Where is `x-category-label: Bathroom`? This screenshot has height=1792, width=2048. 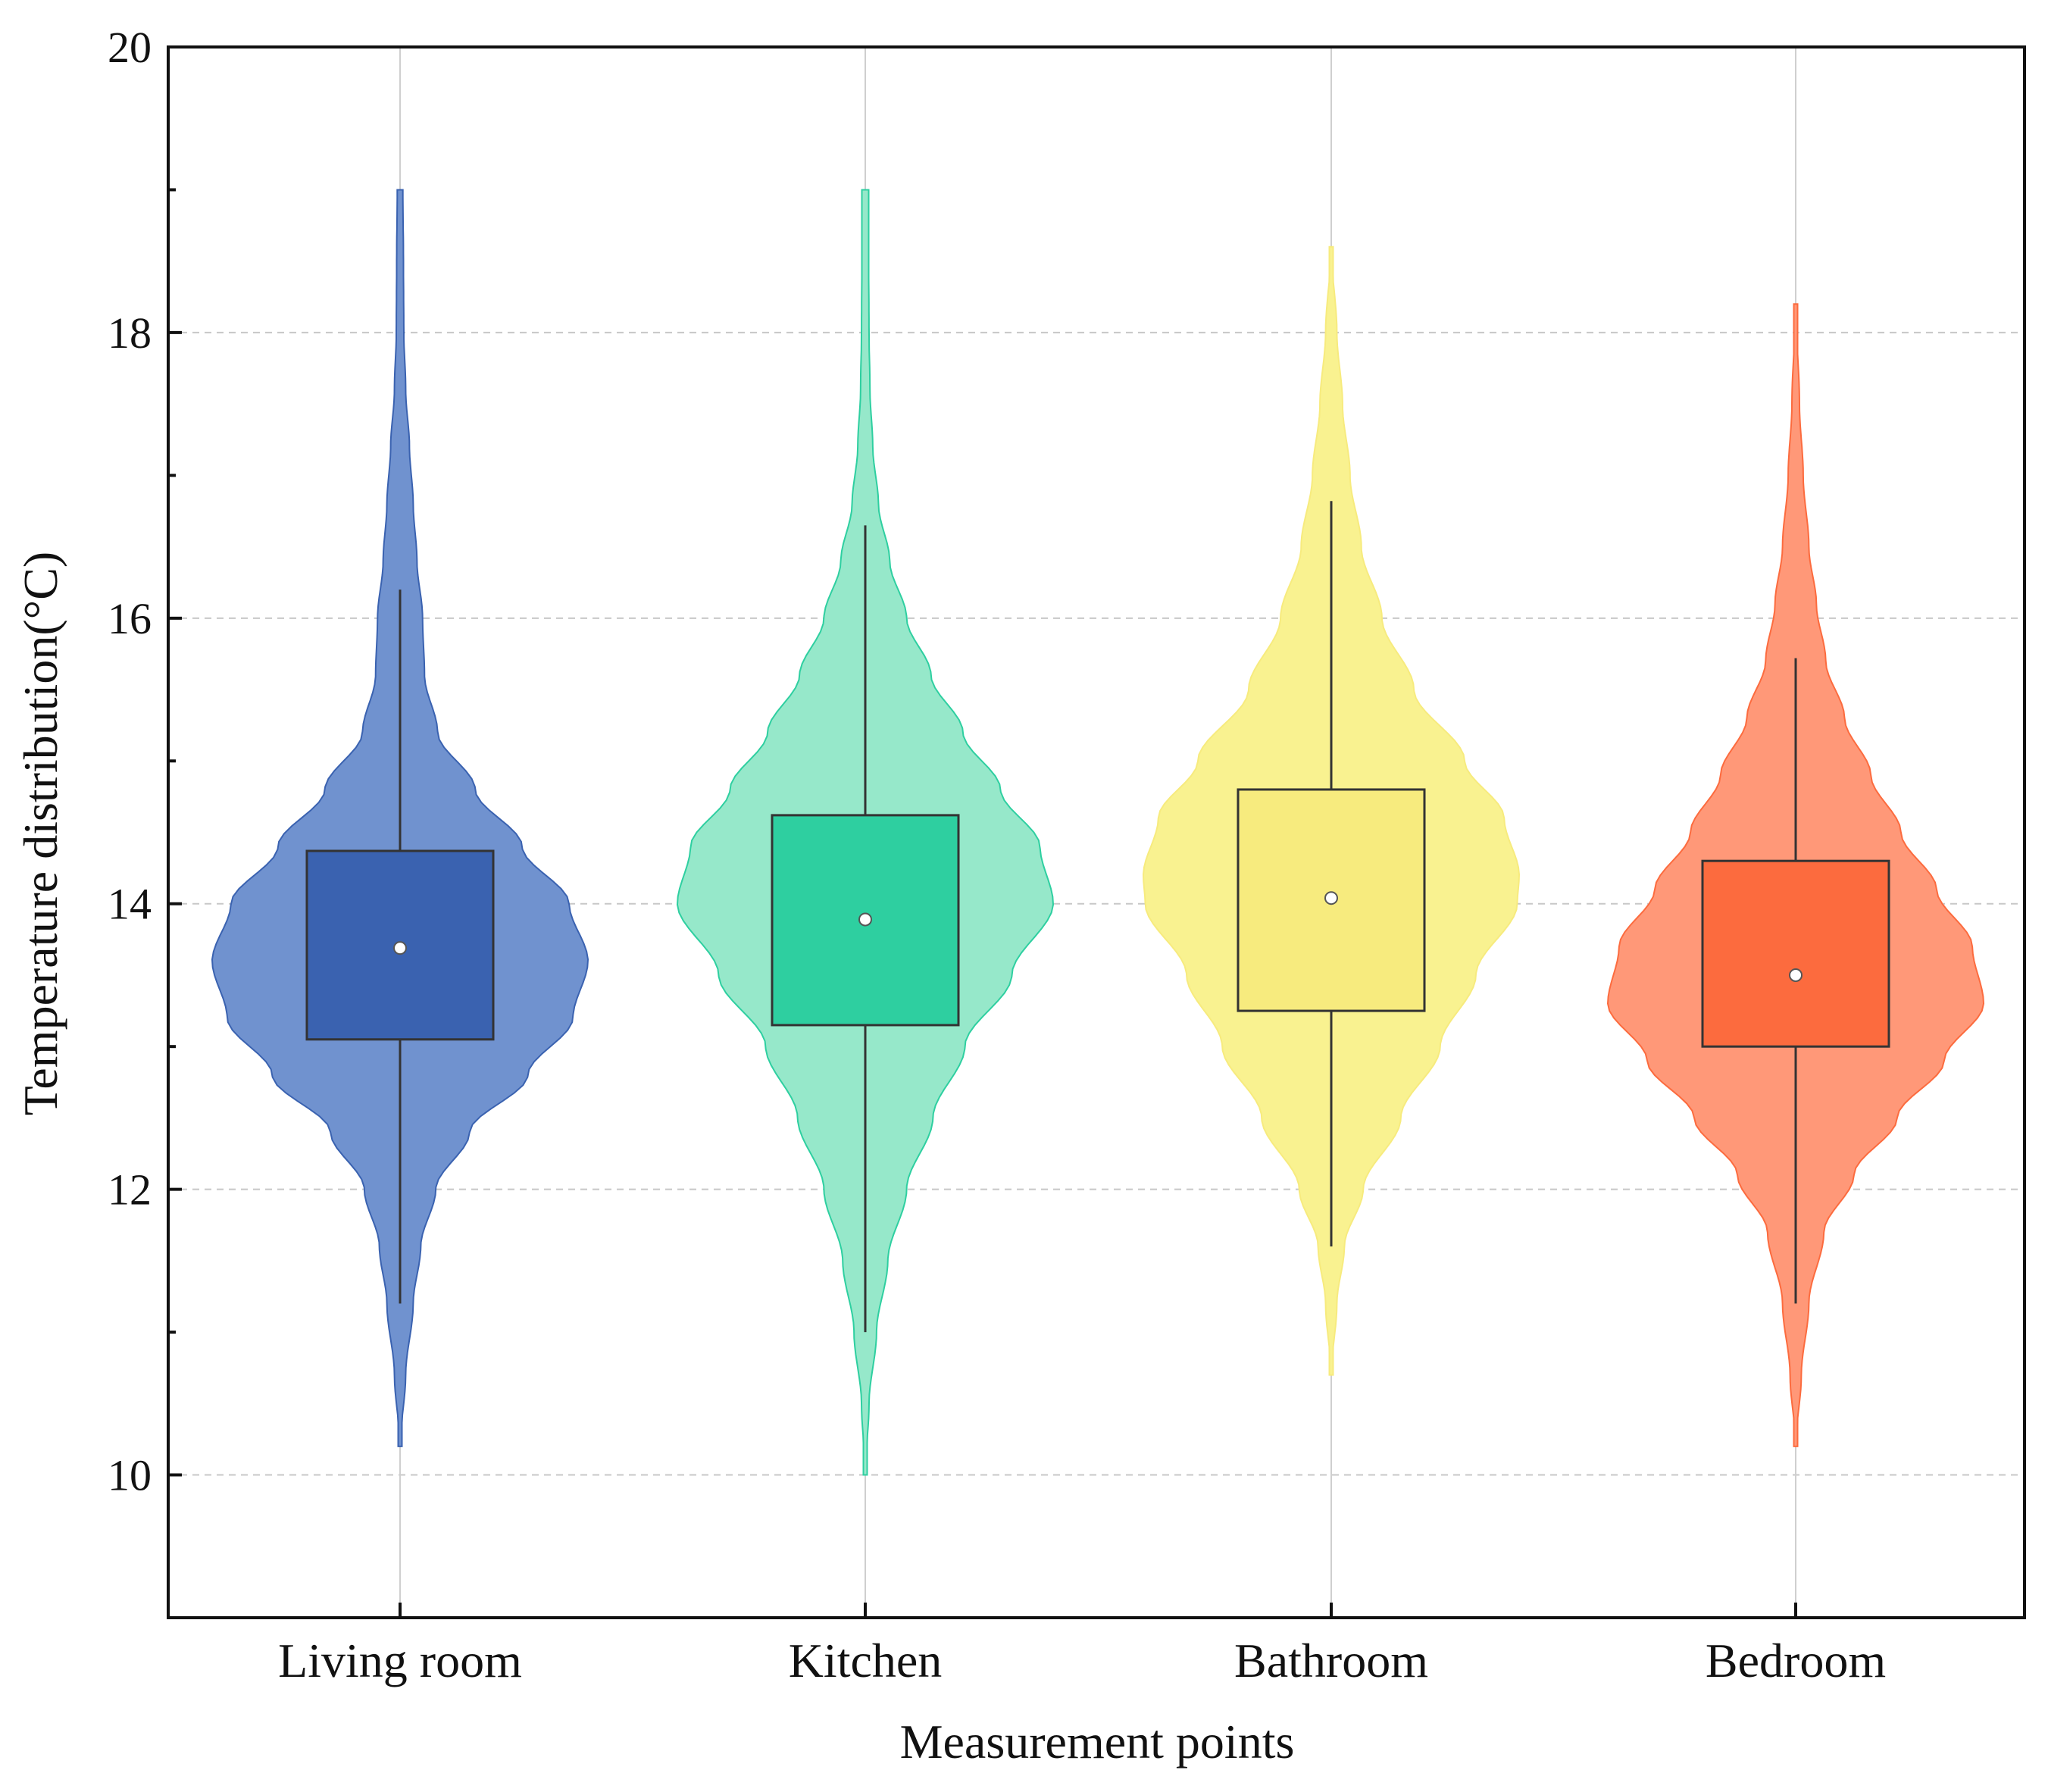
x-category-label: Bathroom is located at coordinates (1331, 1660).